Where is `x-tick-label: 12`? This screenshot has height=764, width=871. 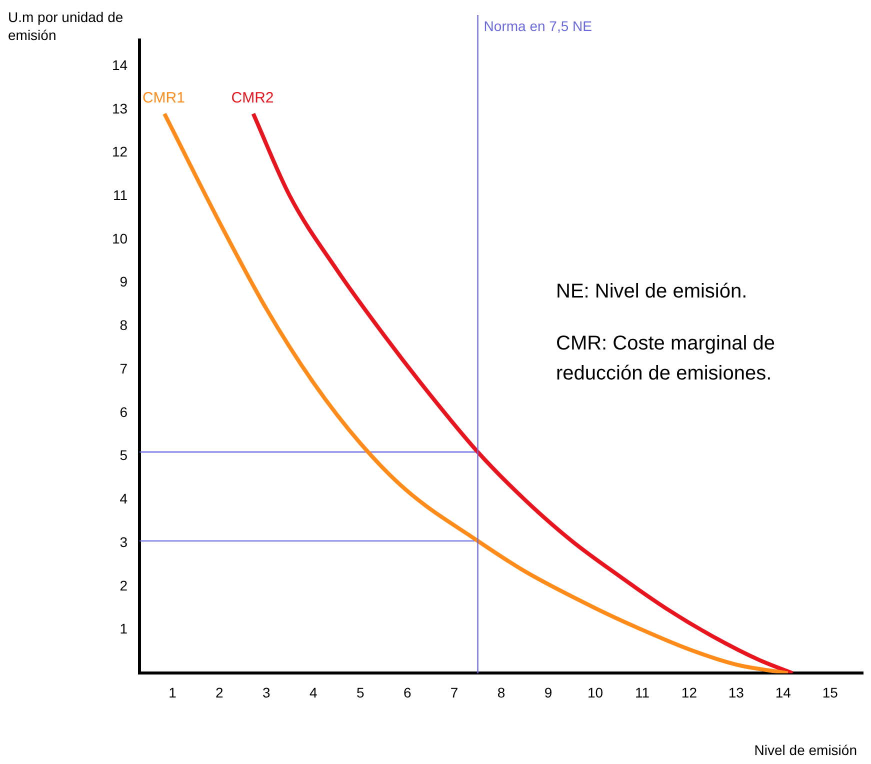 x-tick-label: 12 is located at coordinates (689, 692).